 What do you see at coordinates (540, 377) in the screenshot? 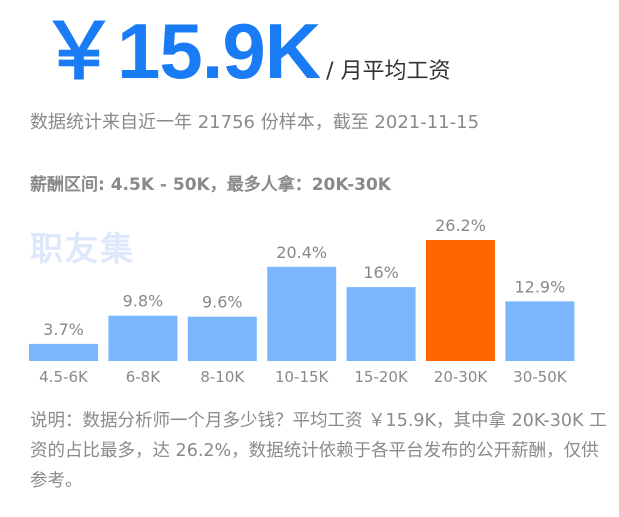
I see `tick-label-30-50K: 30-50K` at bounding box center [540, 377].